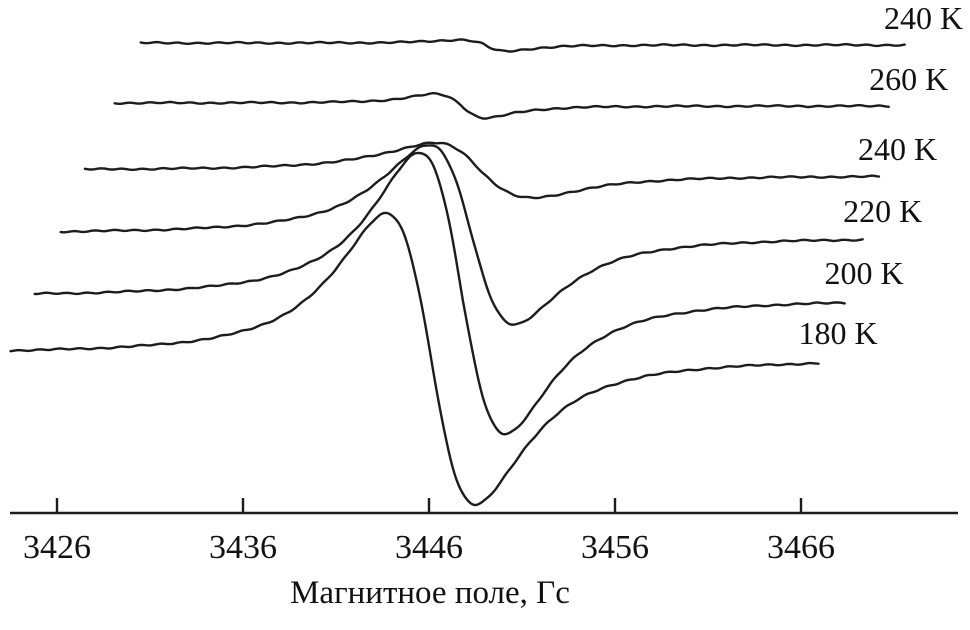 The height and width of the screenshot is (630, 970). I want to click on x-axis-label: Магнитное поле, Гс, so click(430, 593).